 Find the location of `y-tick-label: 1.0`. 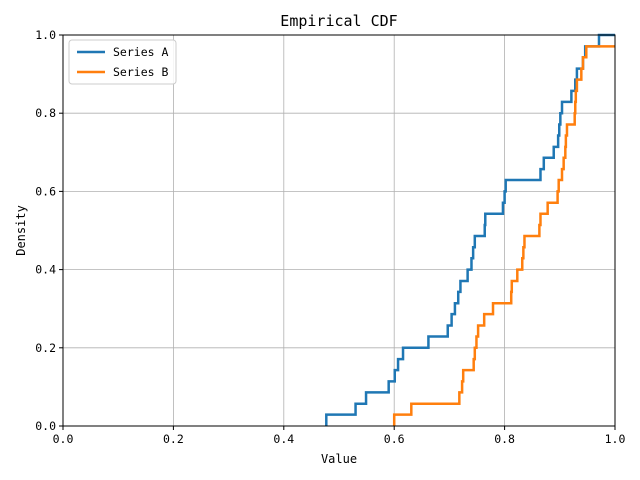

y-tick-label: 1.0 is located at coordinates (45, 35).